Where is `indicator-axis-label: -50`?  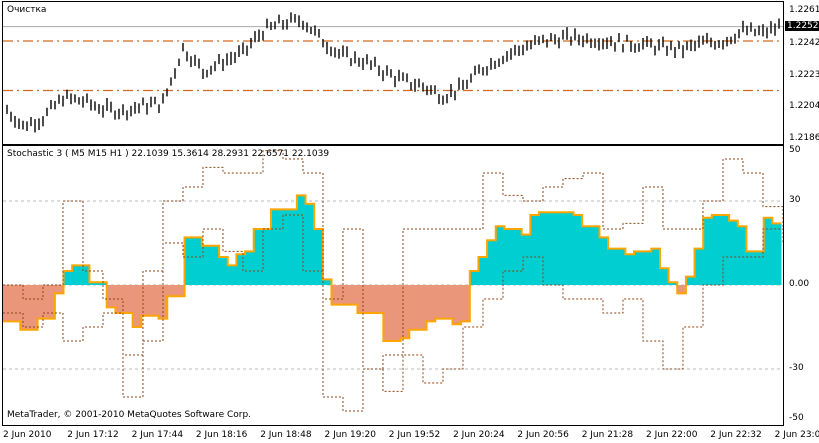 indicator-axis-label: -50 is located at coordinates (796, 418).